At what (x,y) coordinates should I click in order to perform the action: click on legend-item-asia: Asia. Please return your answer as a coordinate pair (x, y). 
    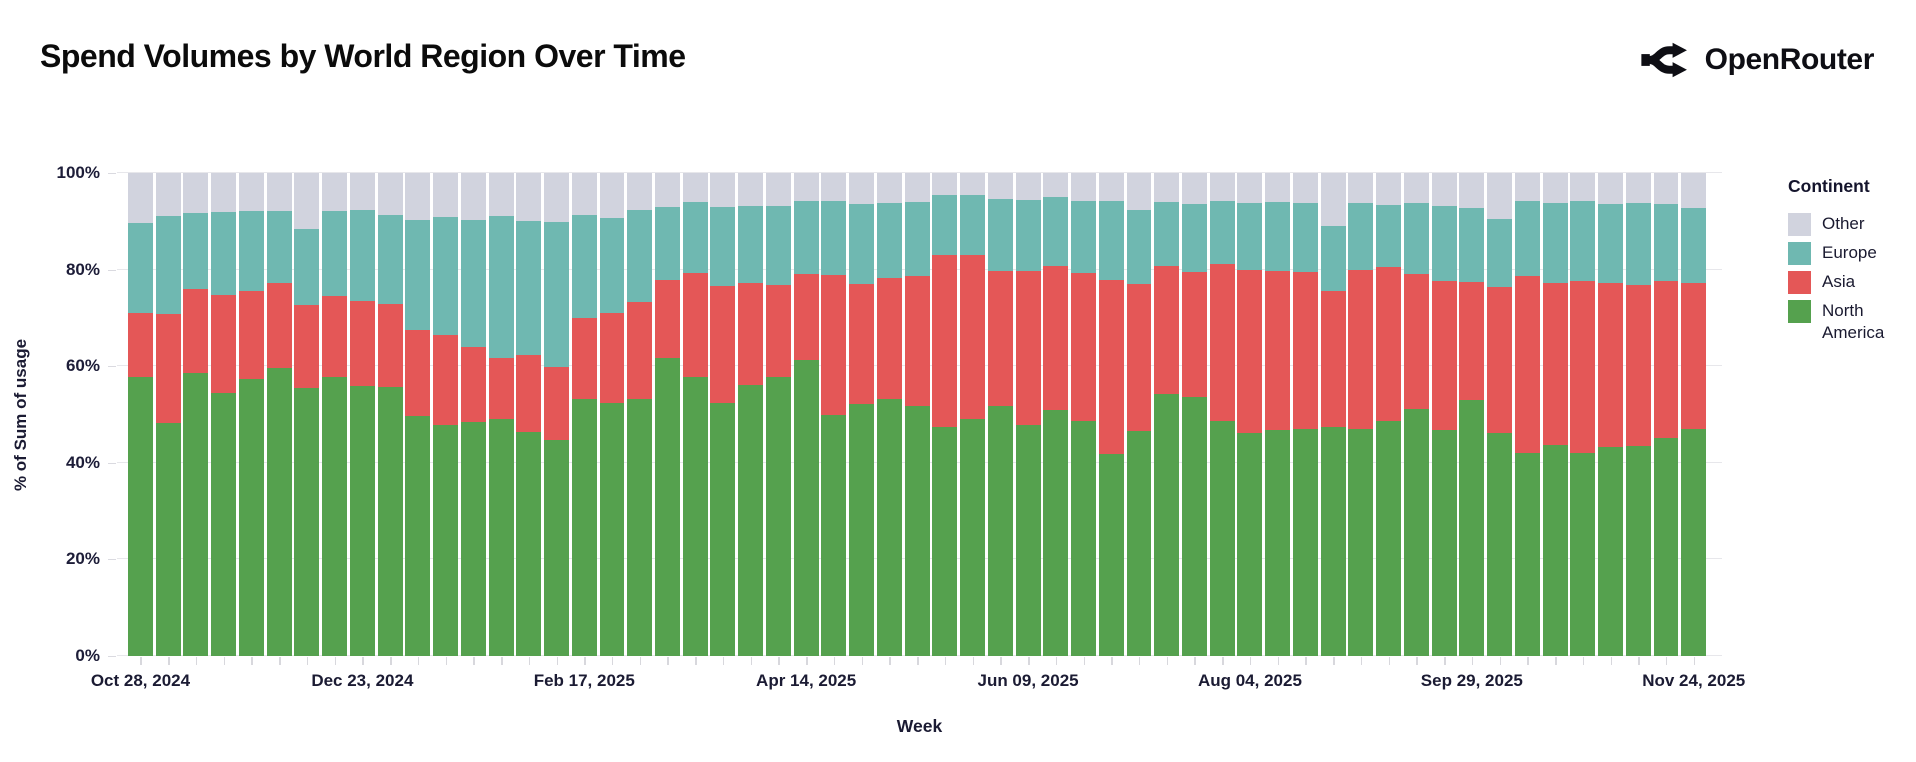
    Looking at the image, I should click on (1850, 282).